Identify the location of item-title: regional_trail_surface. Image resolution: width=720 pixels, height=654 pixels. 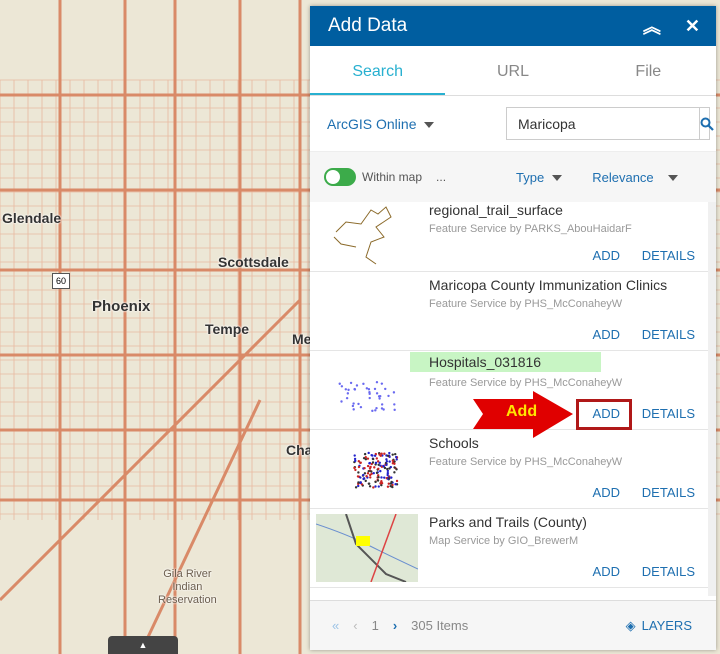
(496, 210).